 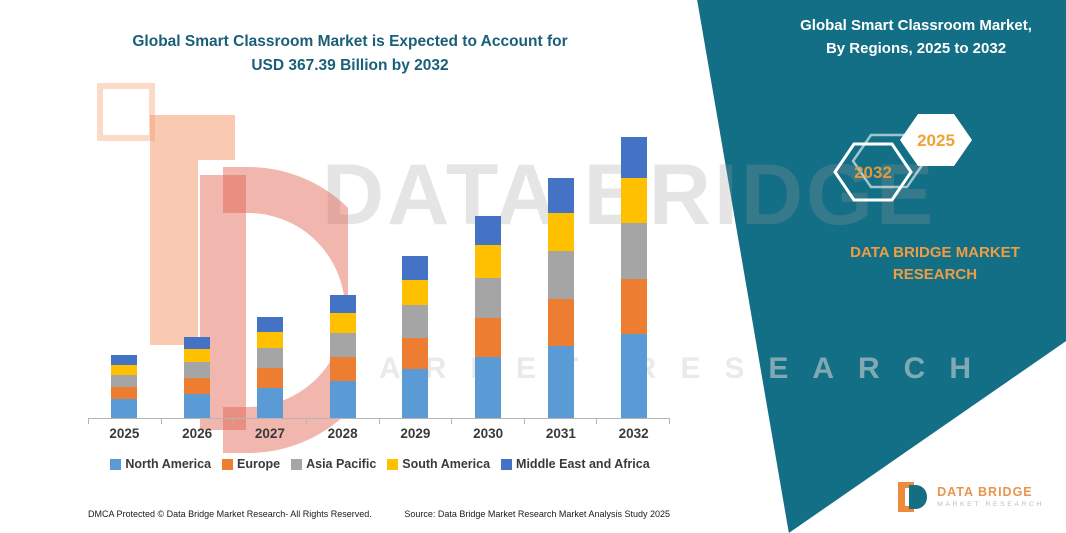 I want to click on stacked-bar-2030, so click(x=488, y=317).